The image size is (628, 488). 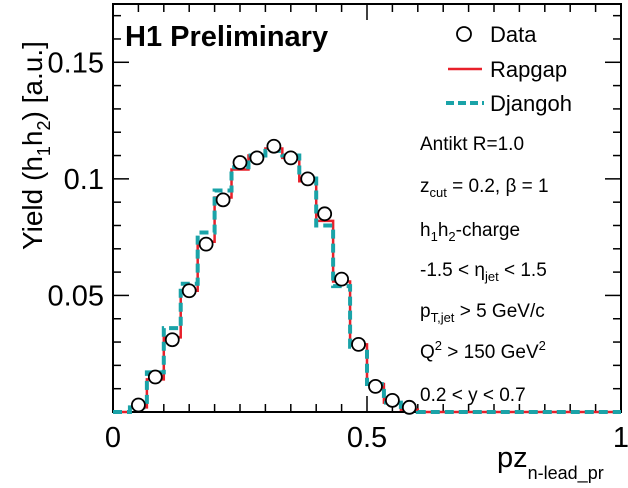 What do you see at coordinates (491, 276) in the screenshot?
I see `annotation-part: jet` at bounding box center [491, 276].